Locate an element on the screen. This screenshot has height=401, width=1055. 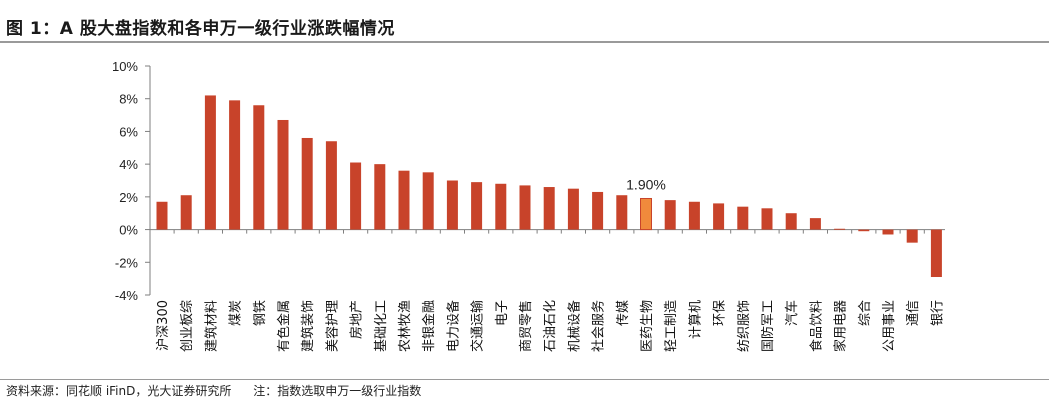
category-label: 医药生物 is located at coordinates (647, 326).